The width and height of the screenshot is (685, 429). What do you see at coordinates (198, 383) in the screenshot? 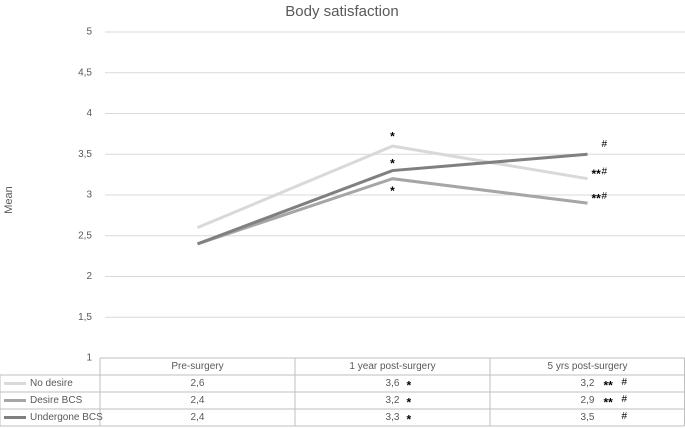
I see `table-value: 2,6` at bounding box center [198, 383].